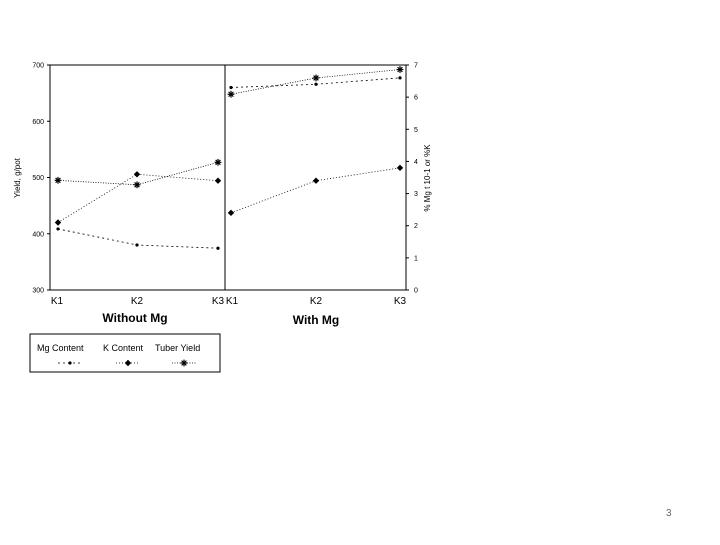  What do you see at coordinates (17, 177) in the screenshot?
I see `left-axis-title: Yield, g/pot` at bounding box center [17, 177].